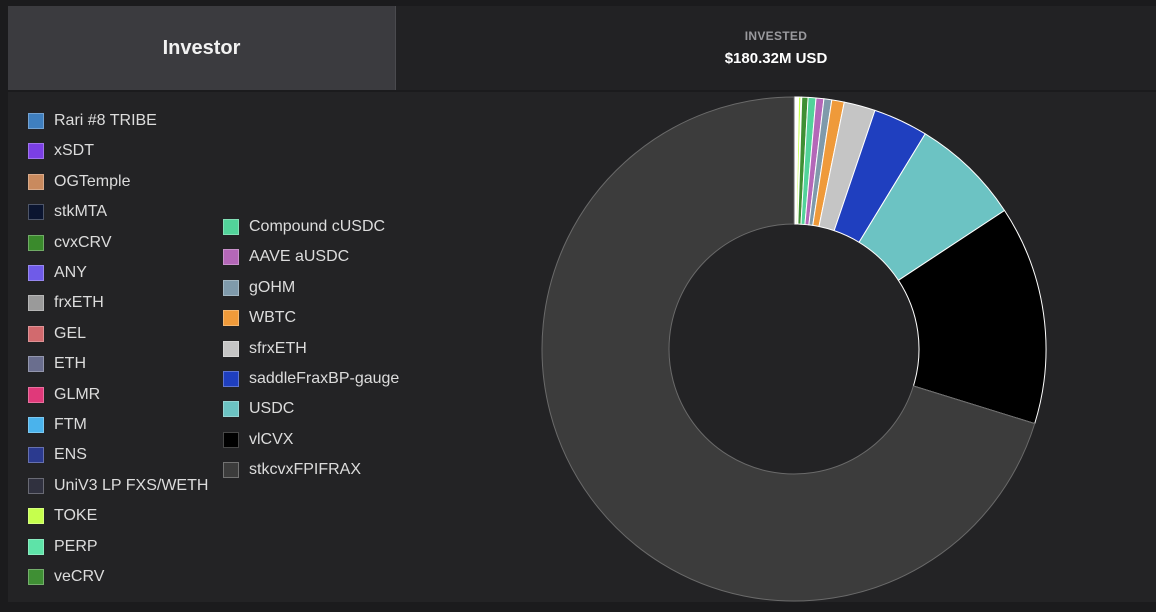  I want to click on legend-item: stkcvxFPIFRAX, so click(292, 470).